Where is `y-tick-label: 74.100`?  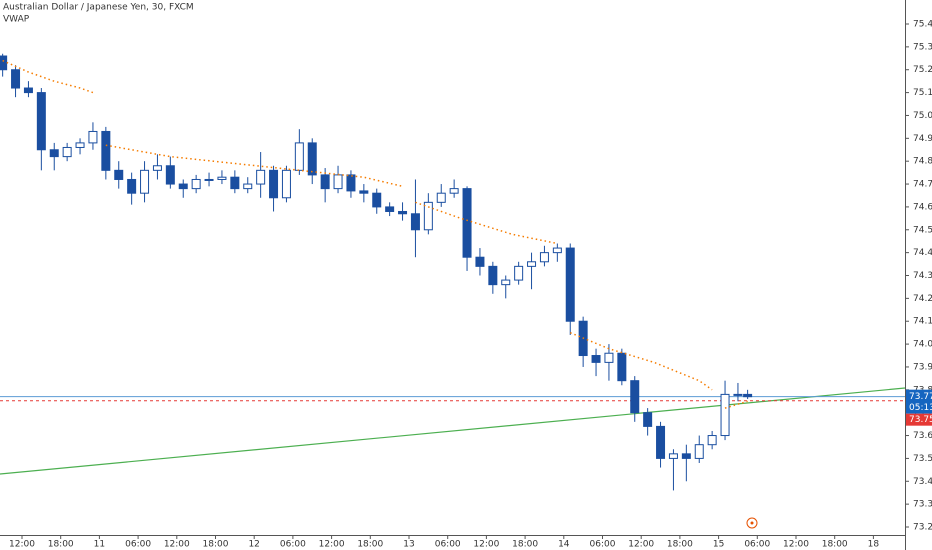 y-tick-label: 74.100 is located at coordinates (922, 322).